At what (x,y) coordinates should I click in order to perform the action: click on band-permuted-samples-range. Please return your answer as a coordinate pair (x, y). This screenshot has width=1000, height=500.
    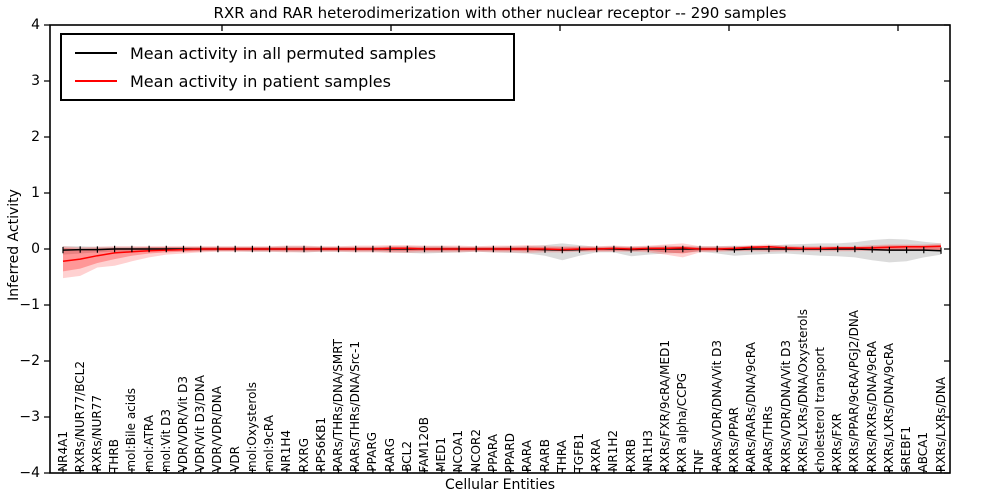
    Looking at the image, I should click on (502, 250).